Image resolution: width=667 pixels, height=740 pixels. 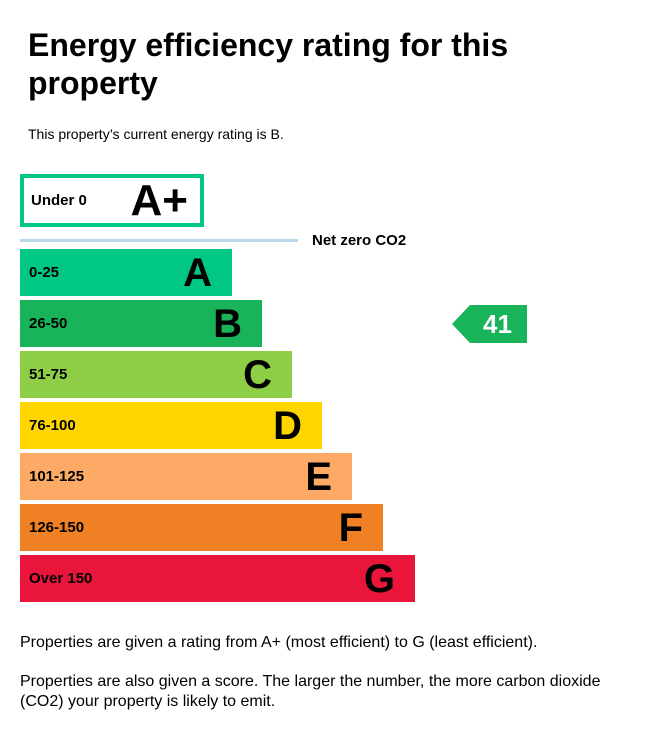 I want to click on current-score-value: 41, so click(x=497, y=324).